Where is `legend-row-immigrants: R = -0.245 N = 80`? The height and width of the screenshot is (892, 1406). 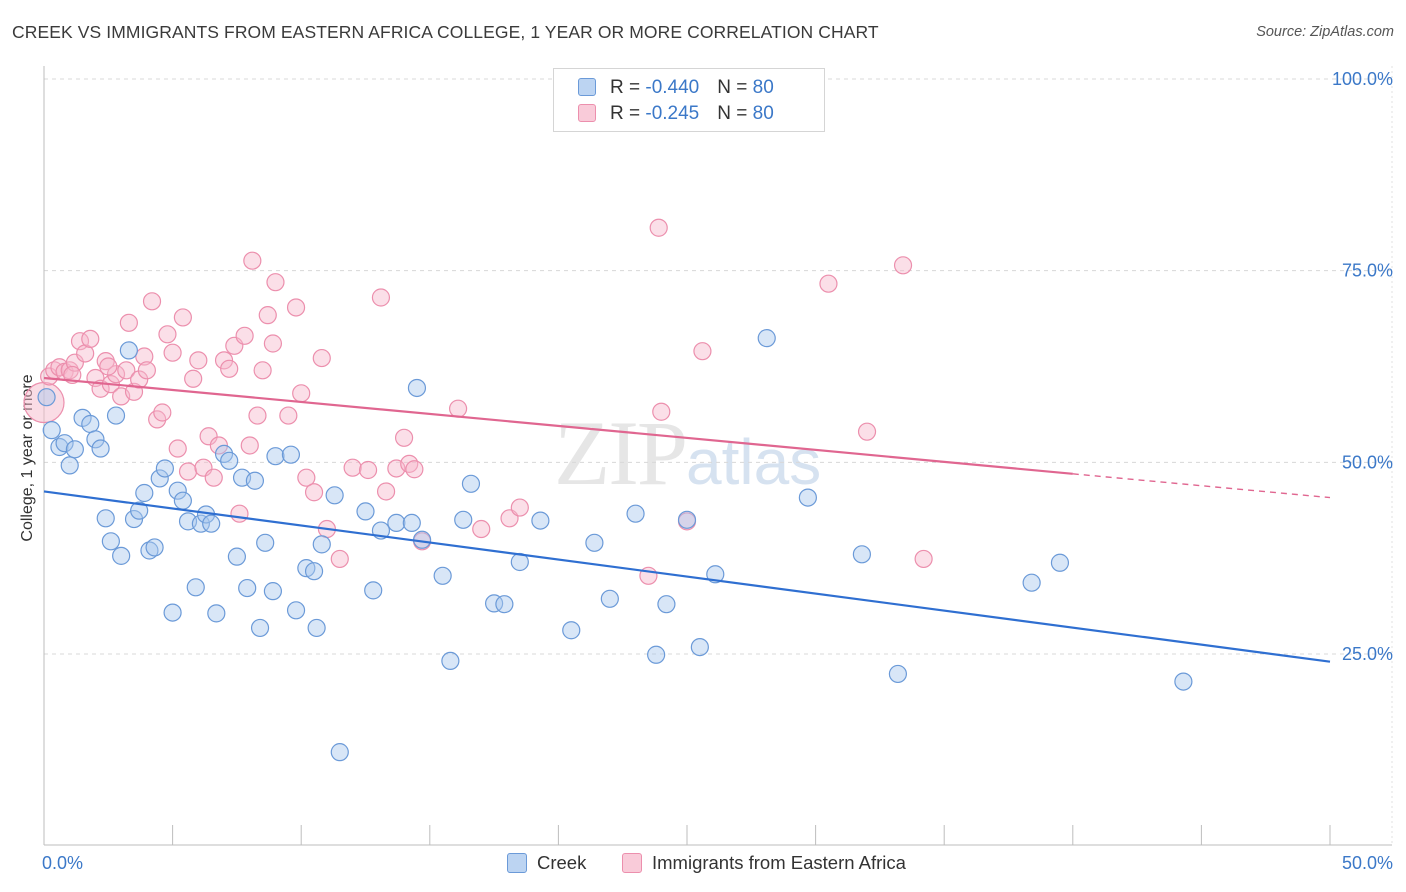 legend-row-immigrants: R = -0.245 N = 80 is located at coordinates (676, 114).